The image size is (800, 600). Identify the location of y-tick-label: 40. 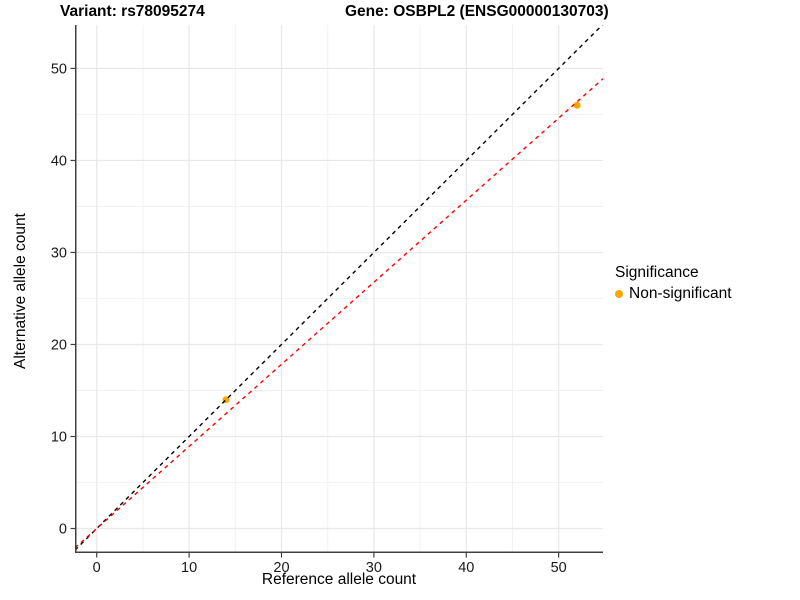
(59, 161).